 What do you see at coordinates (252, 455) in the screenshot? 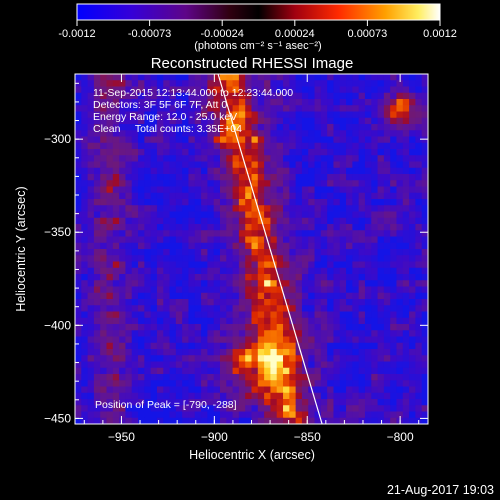
I see `x-axis-label: Heliocentric X (arcsec)` at bounding box center [252, 455].